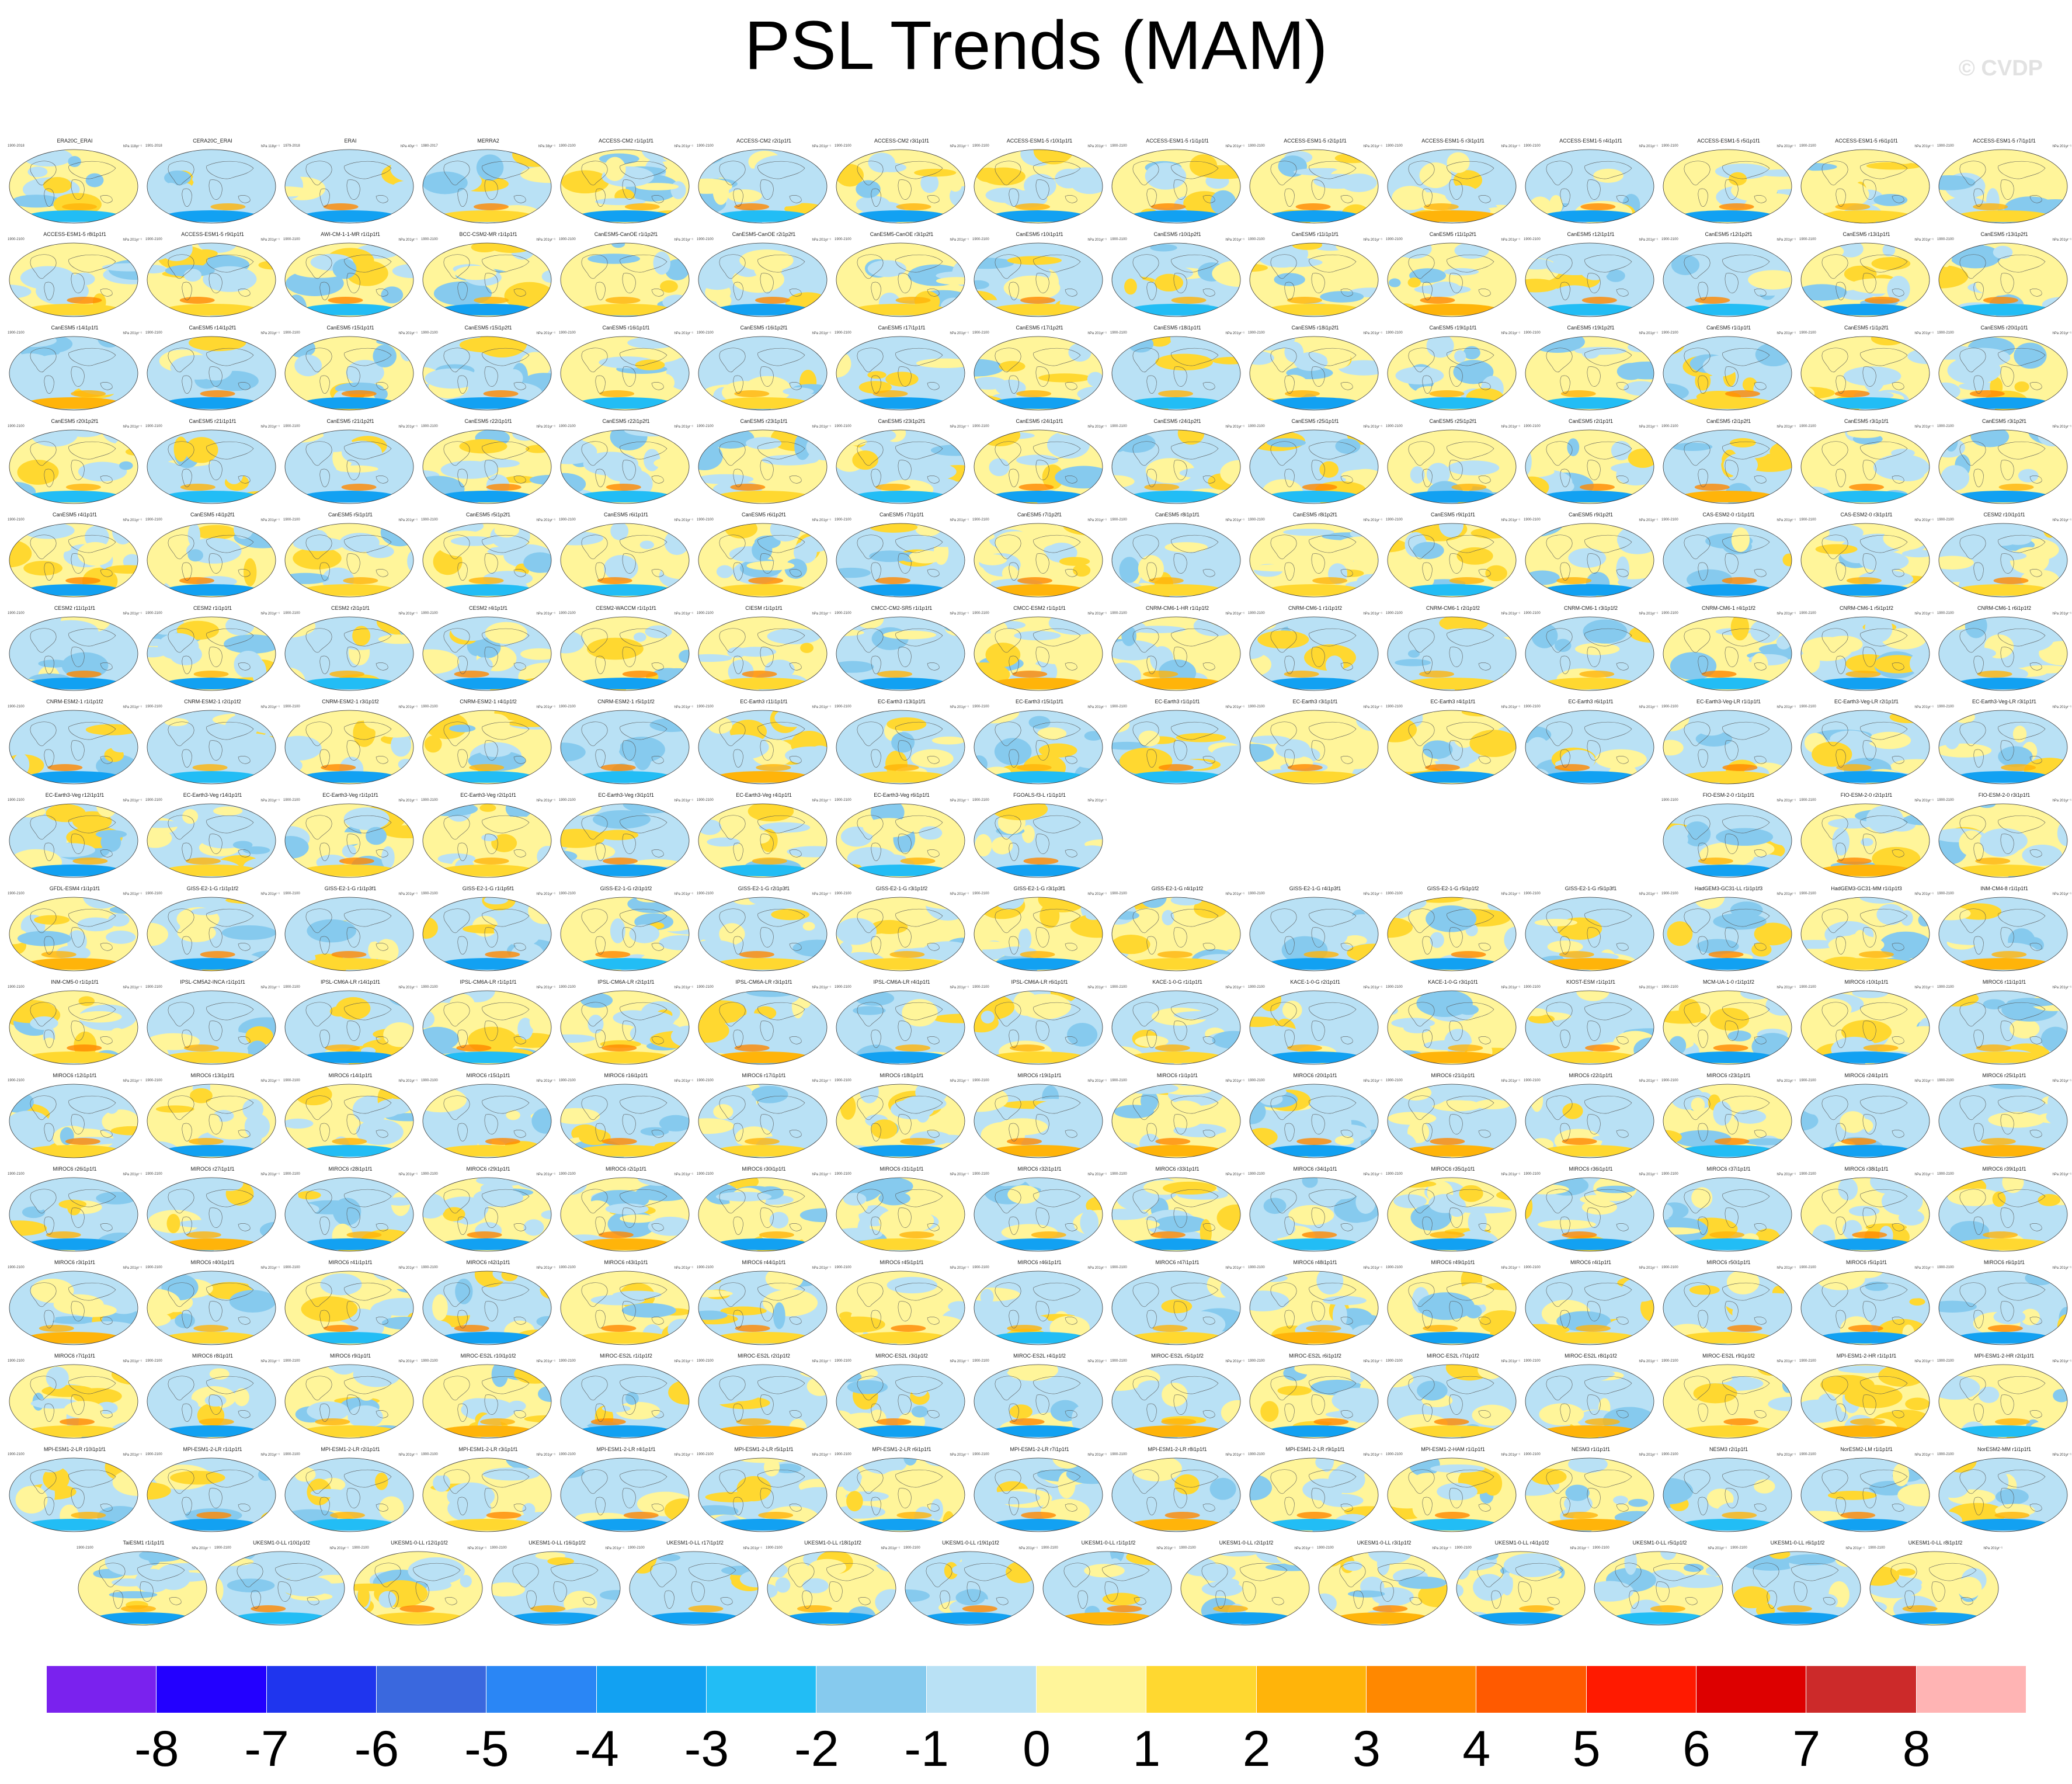  What do you see at coordinates (1315, 929) in the screenshot?
I see `map-panel: GISS-E2-1-G r4i1p3f1 1900-2100 hPa 201yr⁻¹` at bounding box center [1315, 929].